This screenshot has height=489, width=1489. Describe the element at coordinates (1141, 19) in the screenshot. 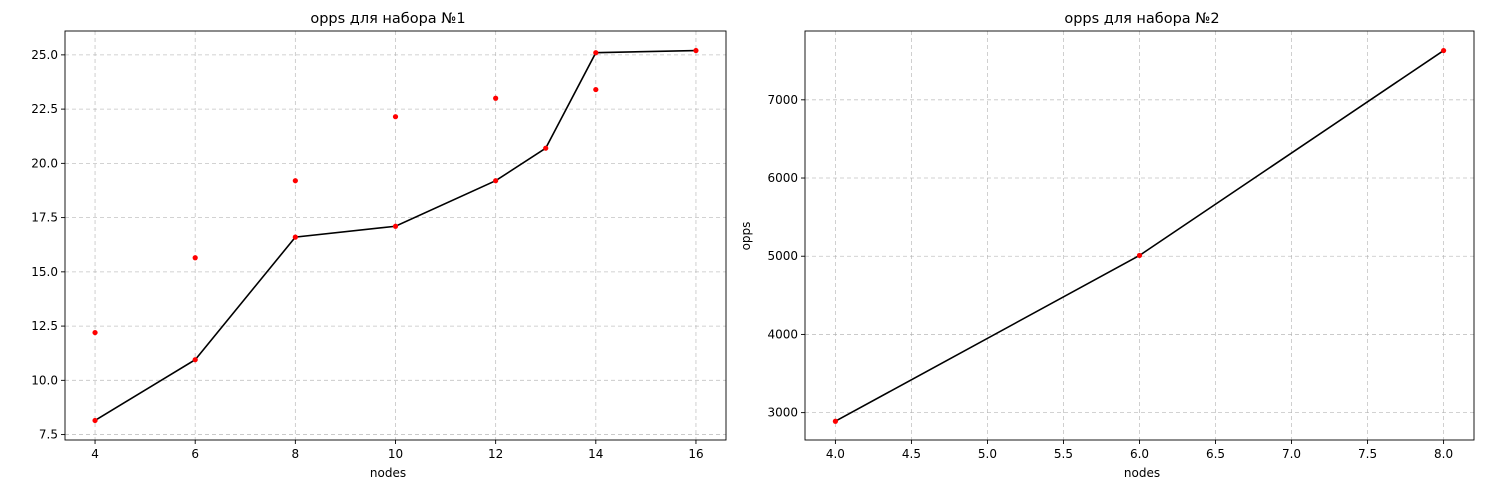

I see `chart-title: opps для набора №2` at that location.